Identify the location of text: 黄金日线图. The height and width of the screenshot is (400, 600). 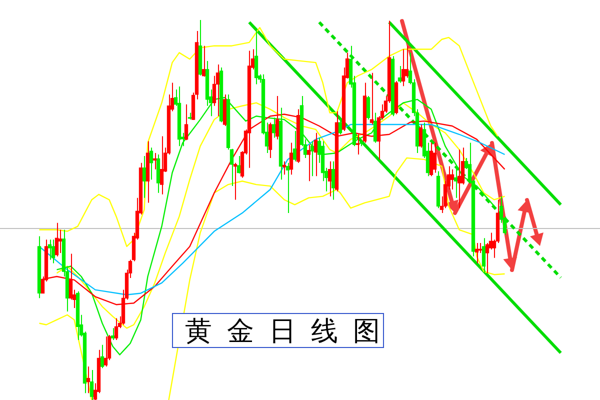
(289, 331).